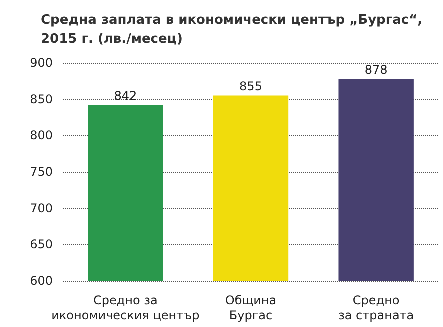 The height and width of the screenshot is (327, 443). I want to click on data-label: 855, so click(251, 87).